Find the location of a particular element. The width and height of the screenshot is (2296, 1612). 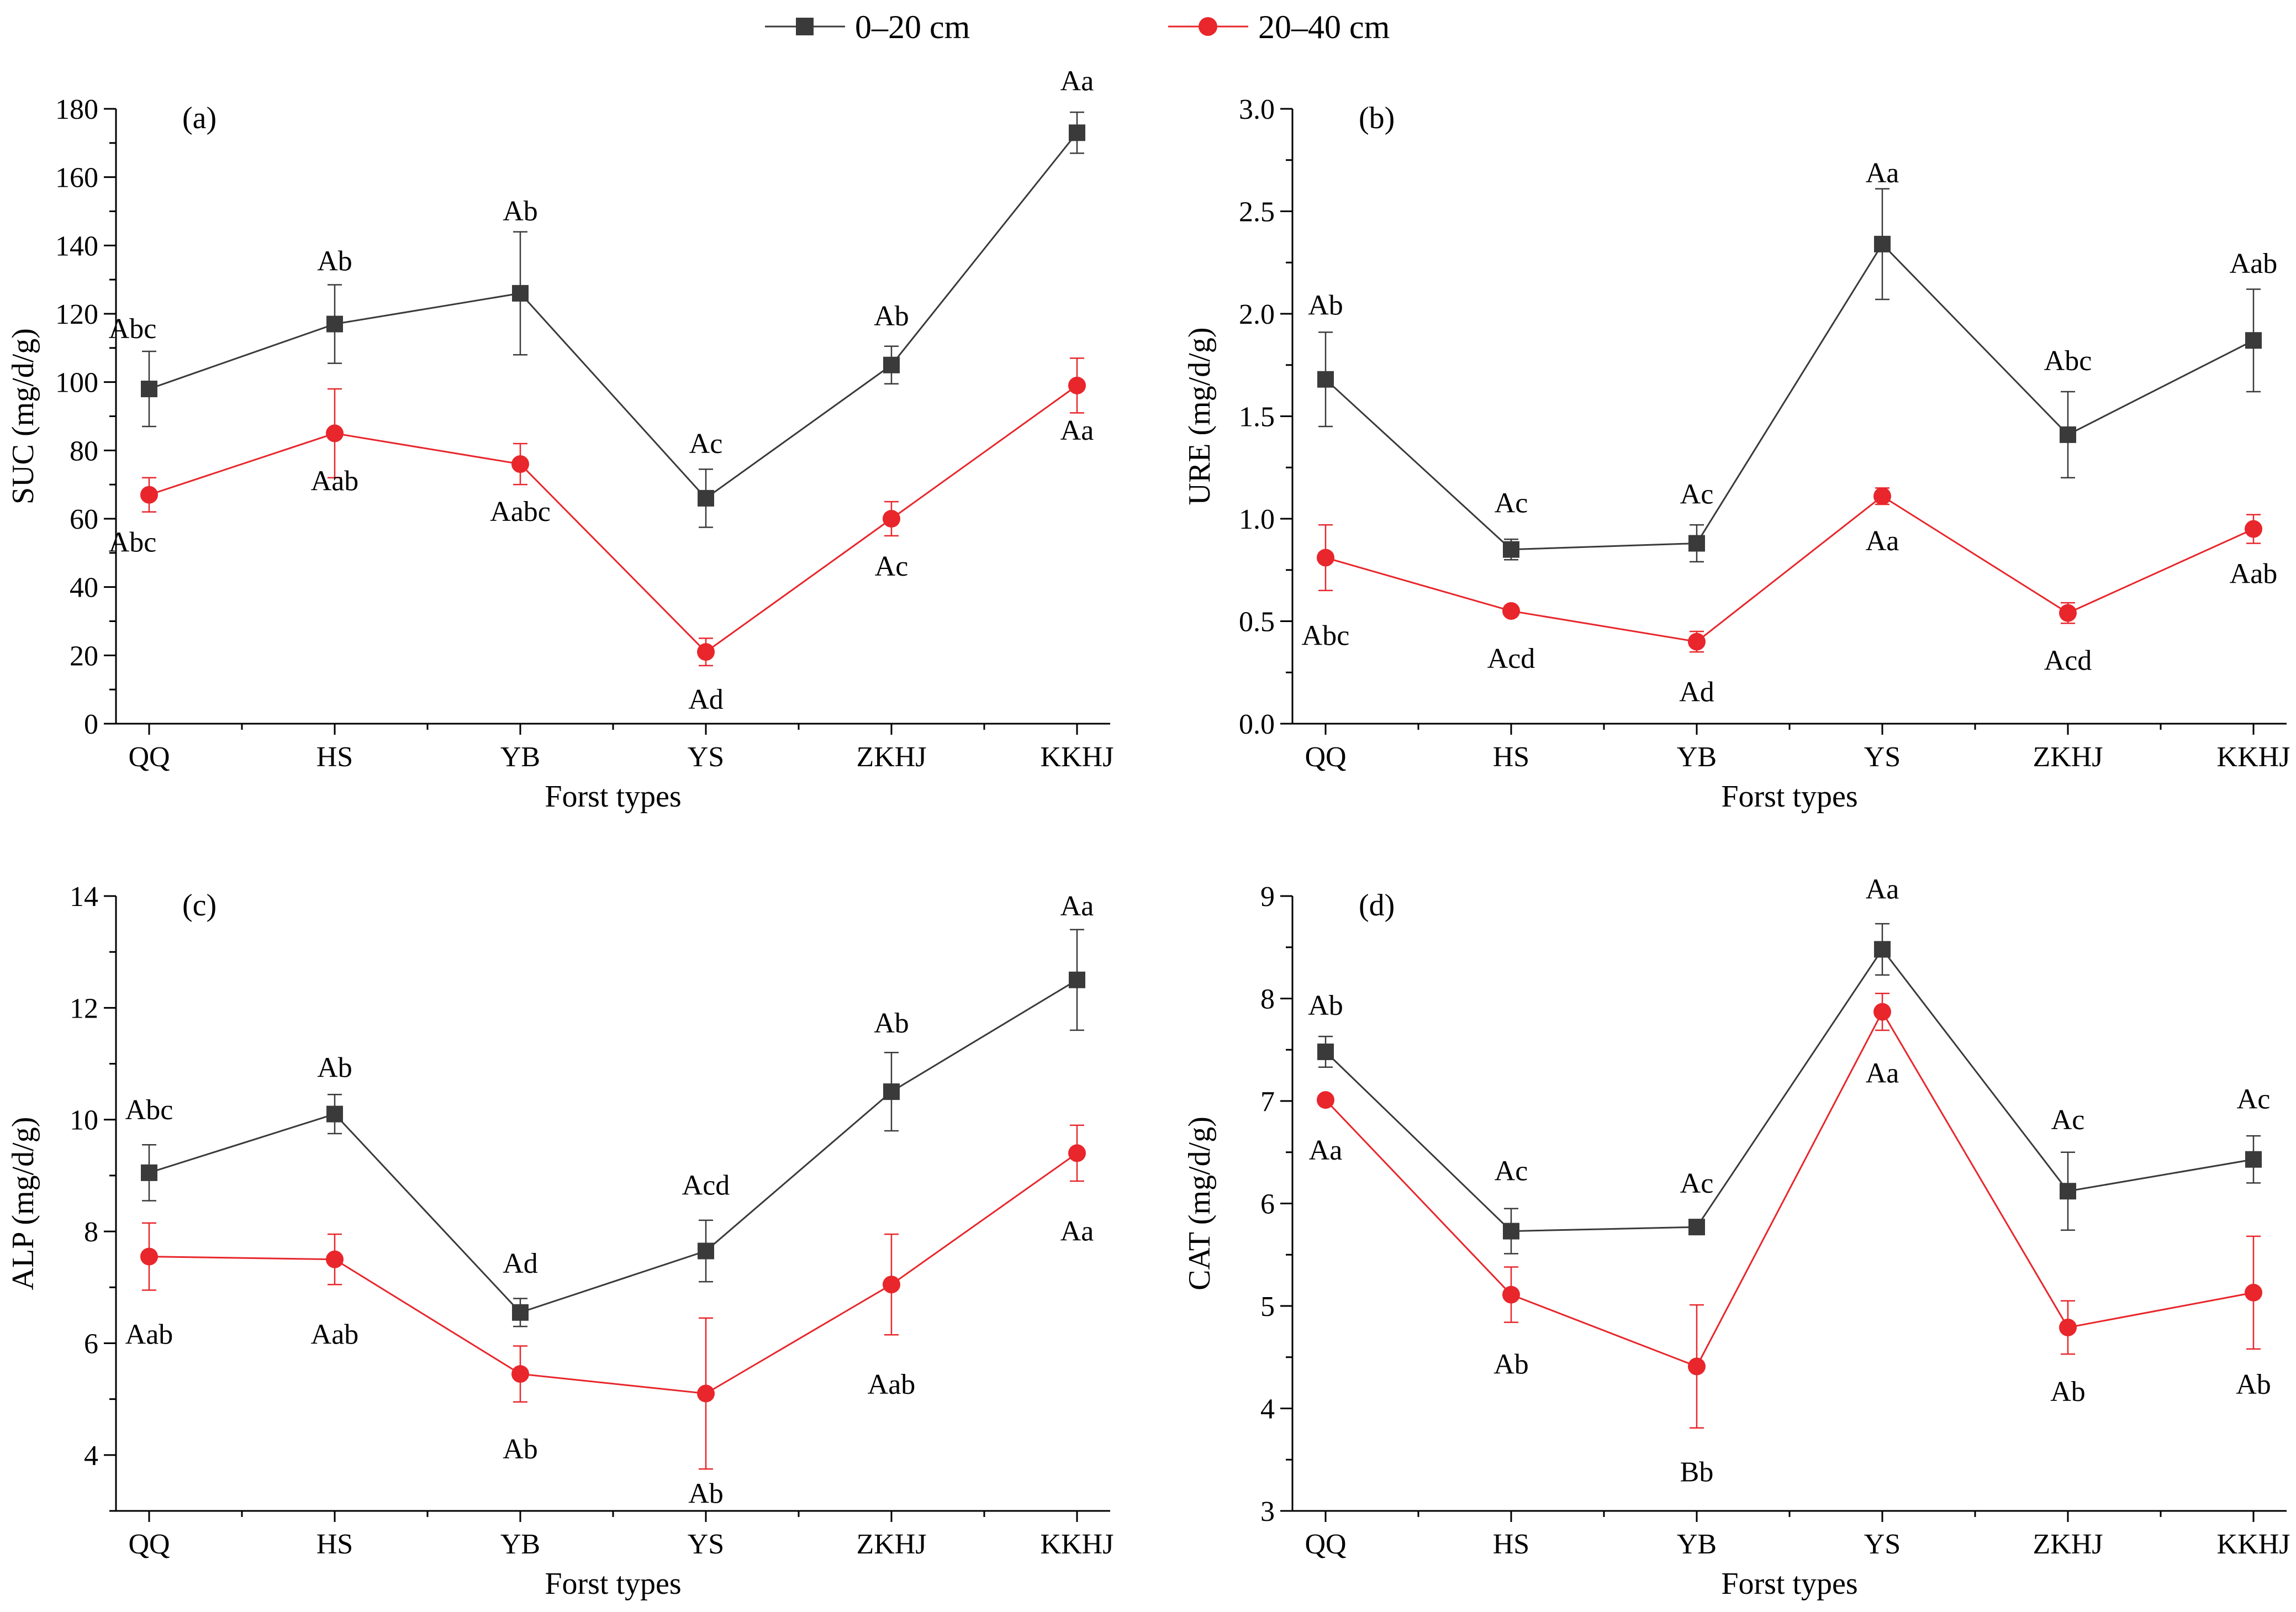

y-tick-label: 9 is located at coordinates (1267, 897).